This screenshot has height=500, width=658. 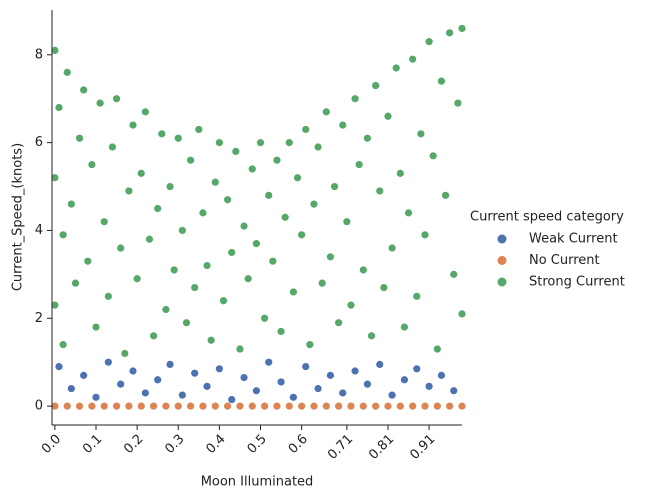 I want to click on legend-title: Current speed category, so click(x=547, y=217).